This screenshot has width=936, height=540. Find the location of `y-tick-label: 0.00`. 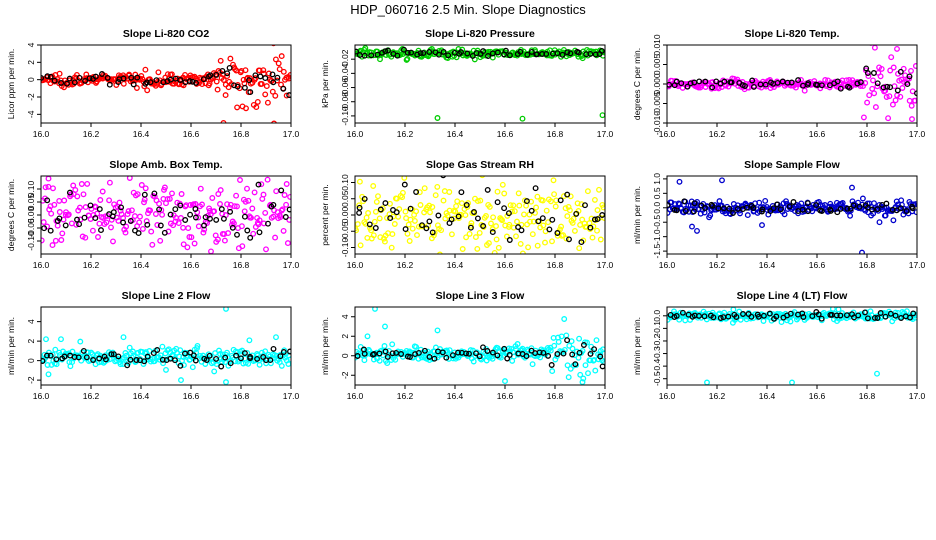

y-tick-label: 0.00 is located at coordinates (345, 214).